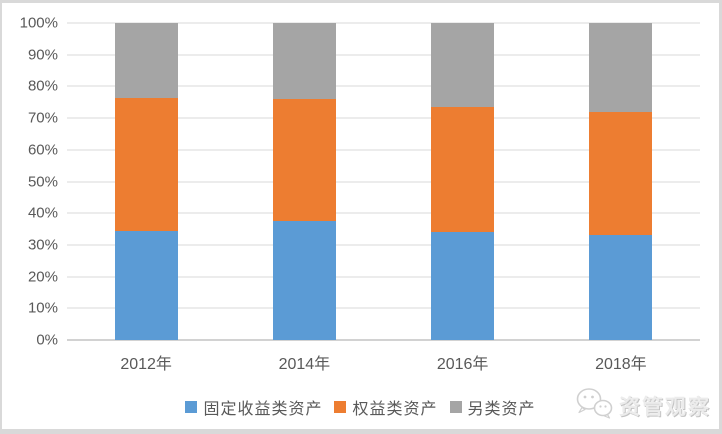 The width and height of the screenshot is (722, 434). I want to click on y-tick-label-20: 20%, so click(42, 277).